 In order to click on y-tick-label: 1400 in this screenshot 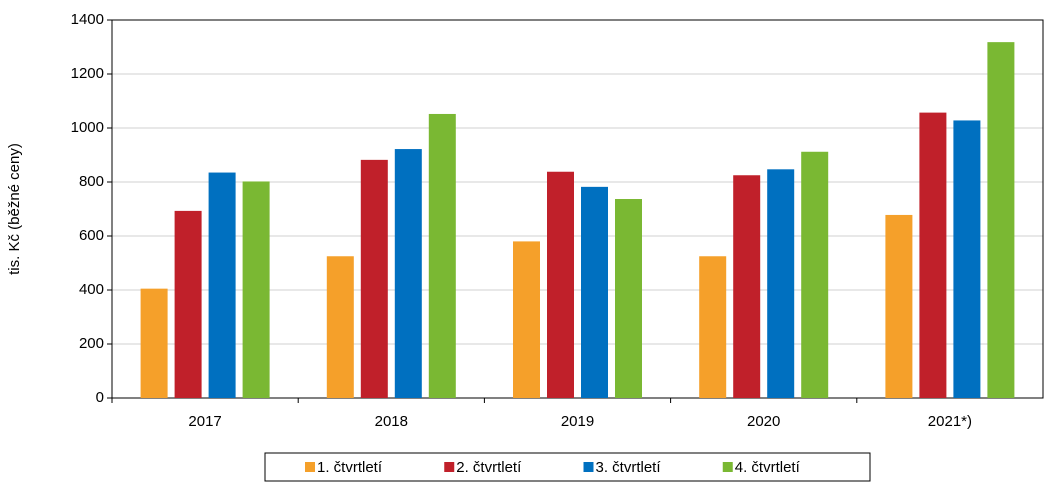, I will do `click(87, 19)`.